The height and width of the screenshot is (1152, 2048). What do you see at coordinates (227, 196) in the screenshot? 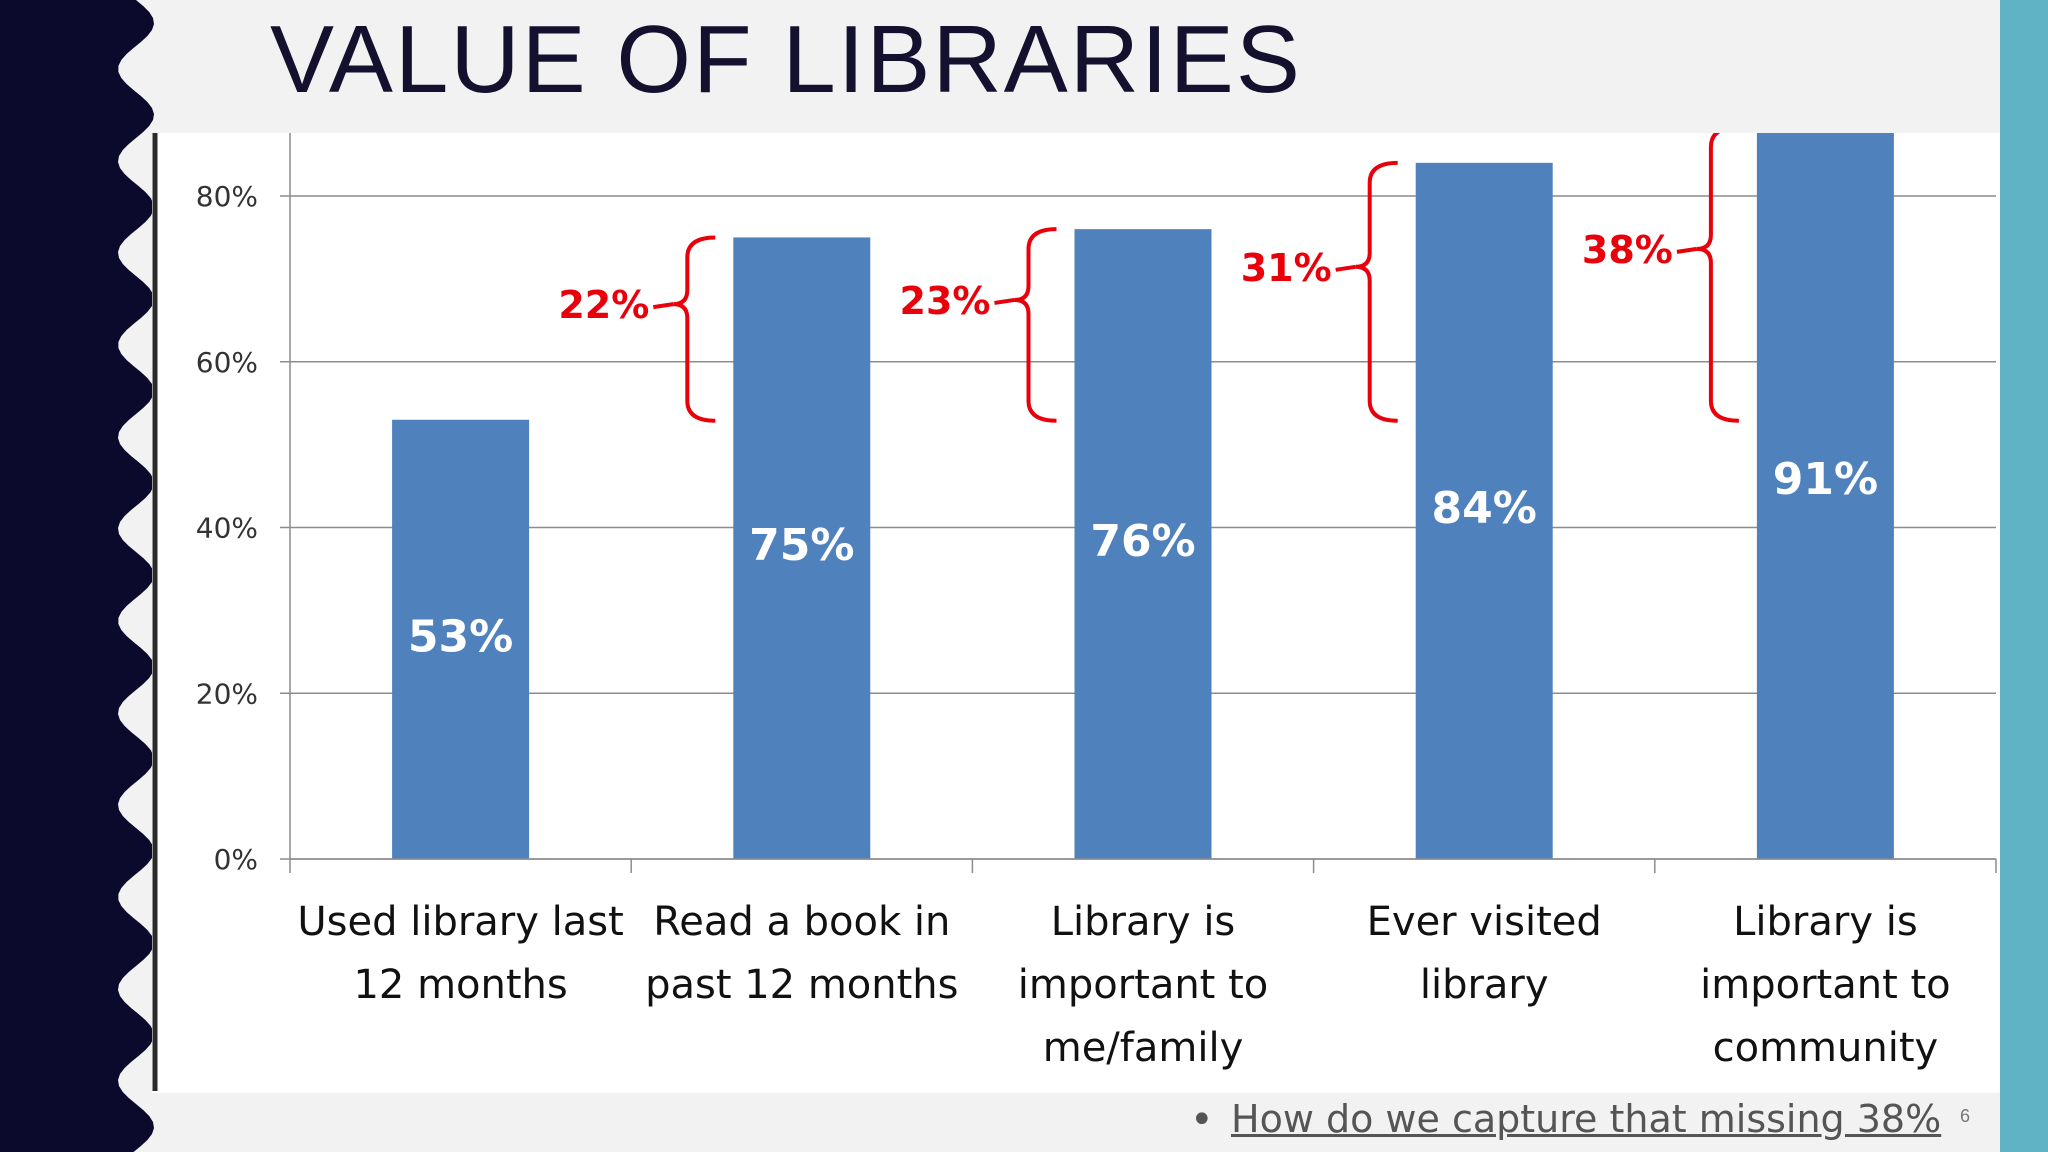
I see `y-tick-label: 80%` at bounding box center [227, 196].